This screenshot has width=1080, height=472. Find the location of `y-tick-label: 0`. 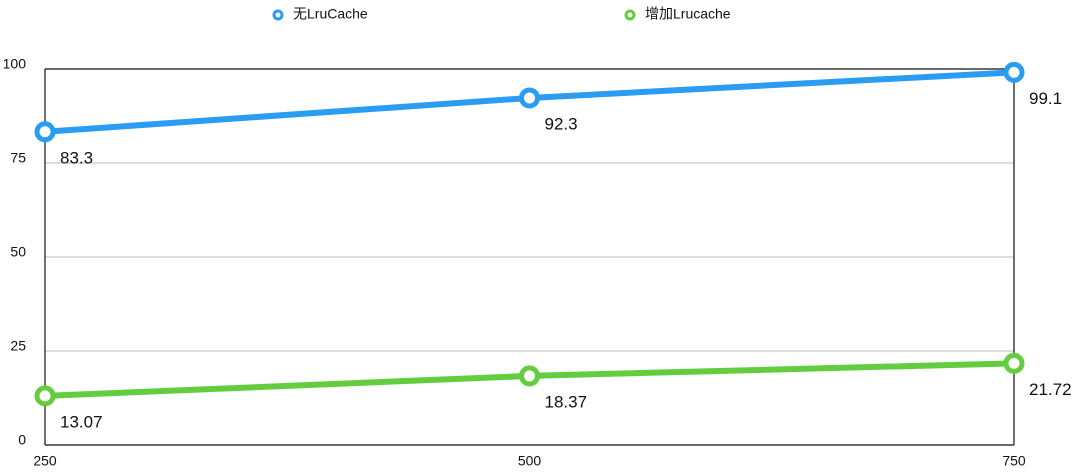

y-tick-label: 0 is located at coordinates (22, 440).